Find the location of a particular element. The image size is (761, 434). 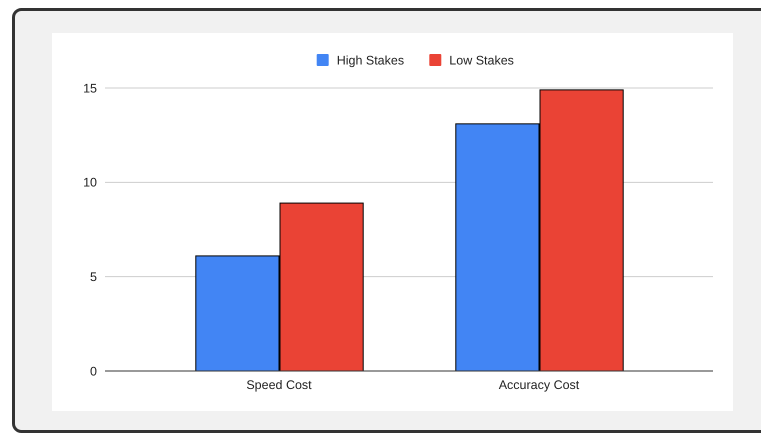

legend-label: High Stakes is located at coordinates (370, 61).